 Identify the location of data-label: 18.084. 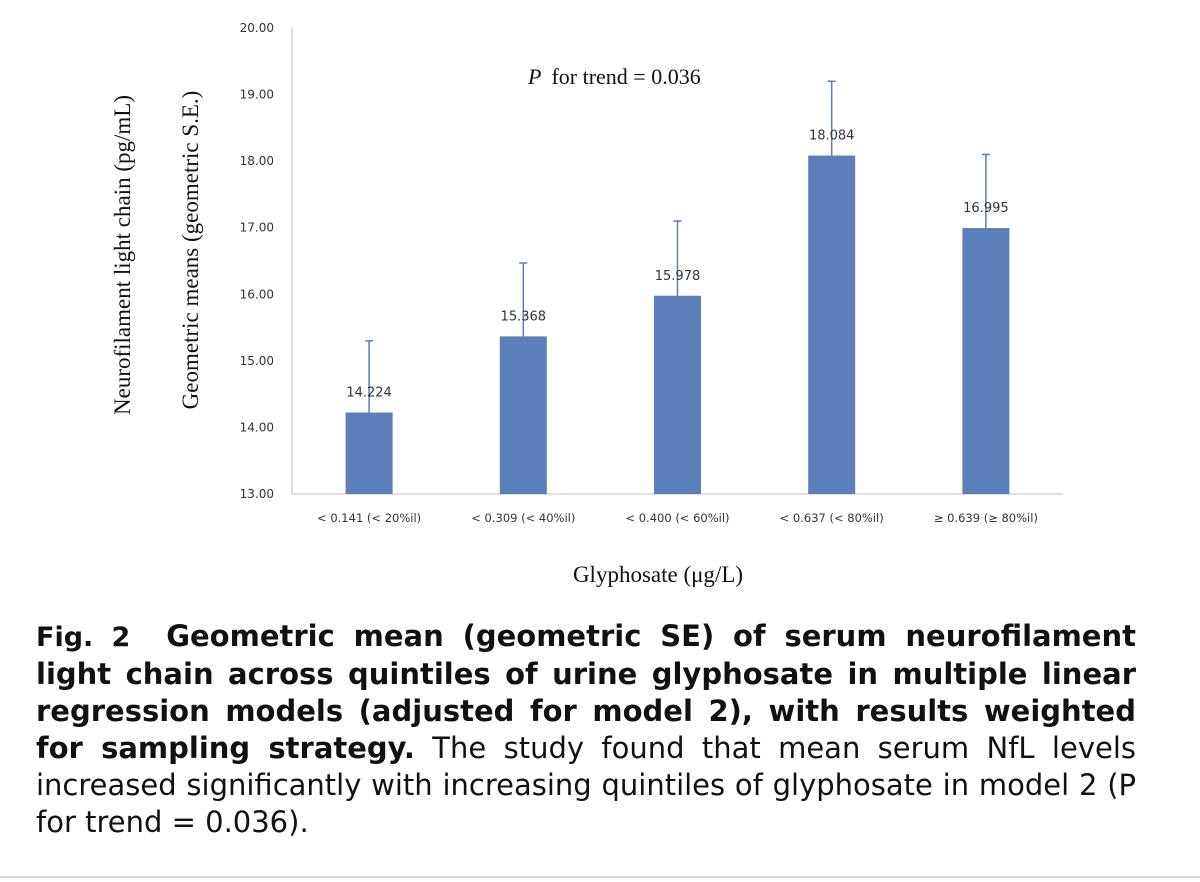
(832, 136).